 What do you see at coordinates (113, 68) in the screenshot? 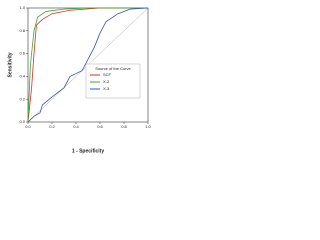
I see `legend-title: Source of the Curve` at bounding box center [113, 68].